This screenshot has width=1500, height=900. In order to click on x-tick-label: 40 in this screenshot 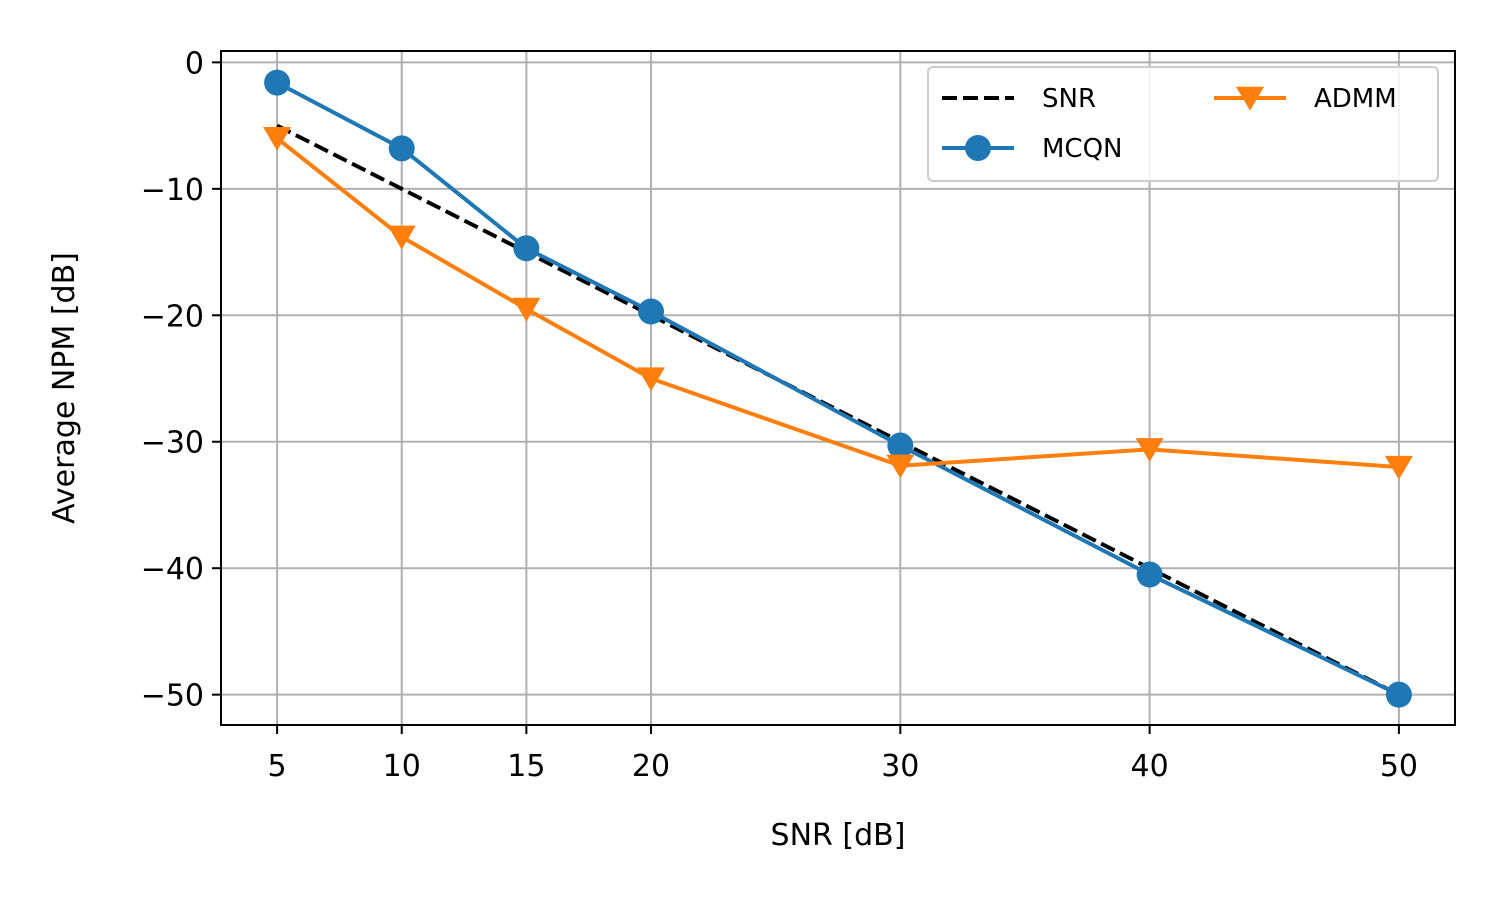, I will do `click(1150, 766)`.